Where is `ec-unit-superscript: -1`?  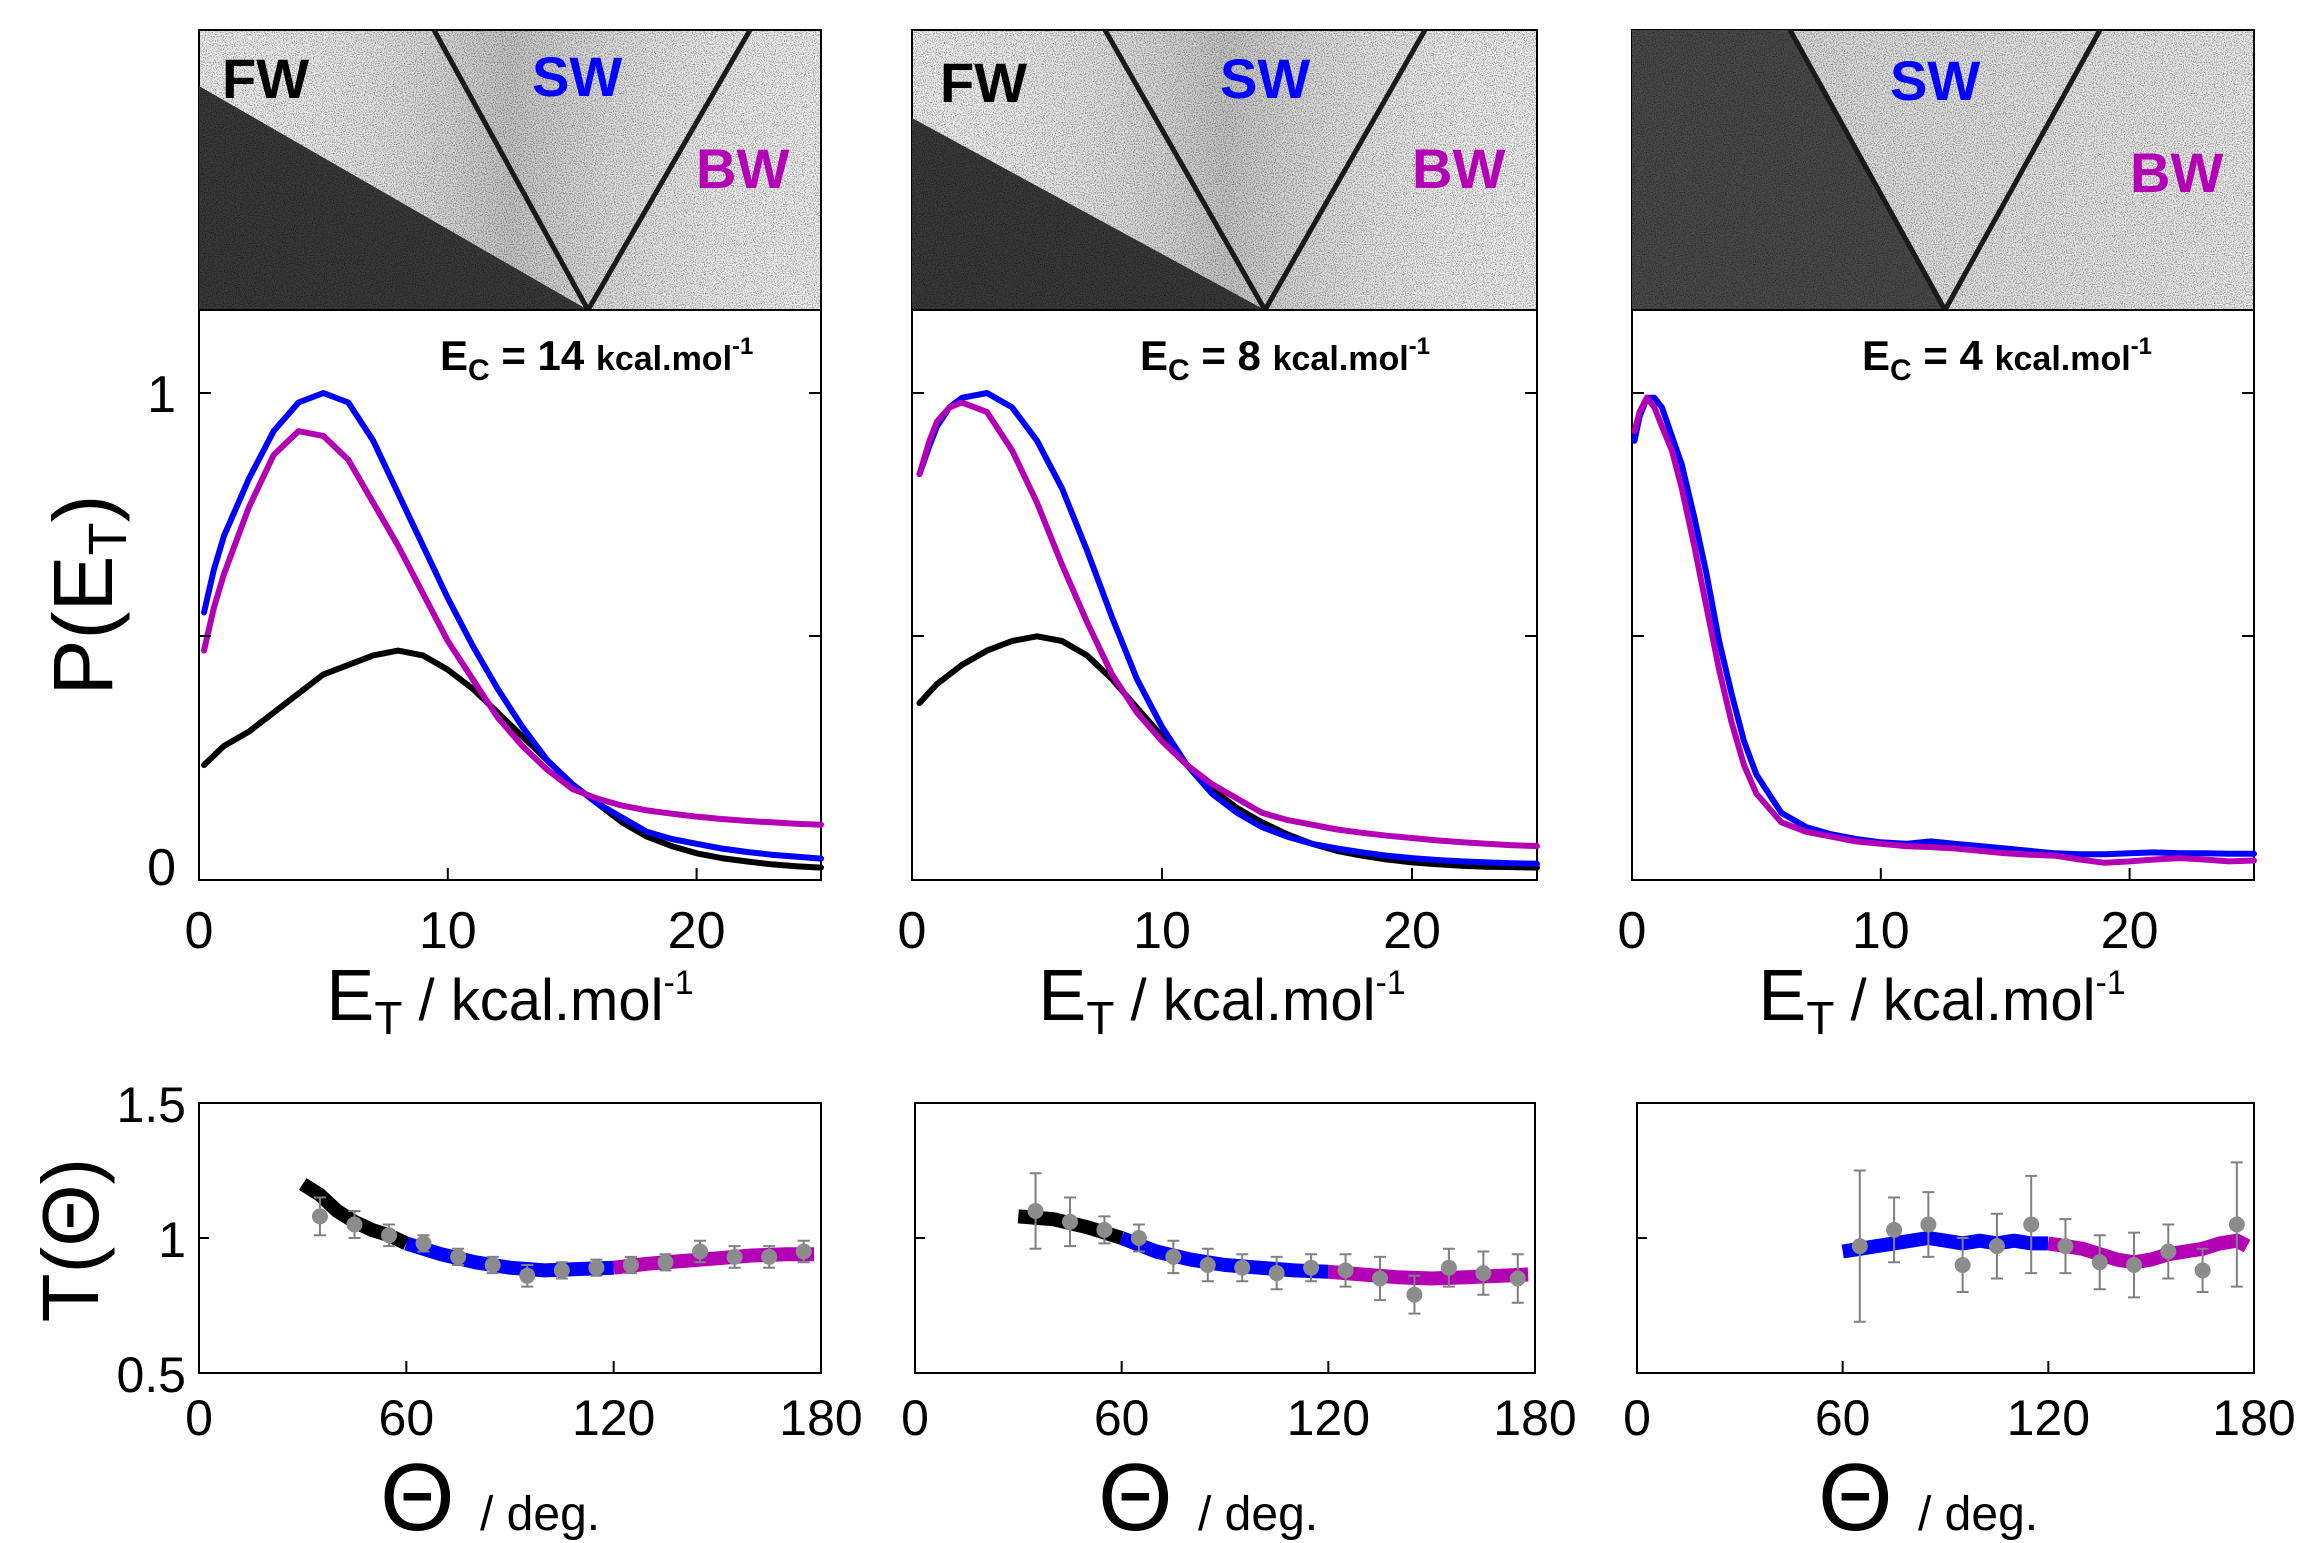
ec-unit-superscript: -1 is located at coordinates (742, 346).